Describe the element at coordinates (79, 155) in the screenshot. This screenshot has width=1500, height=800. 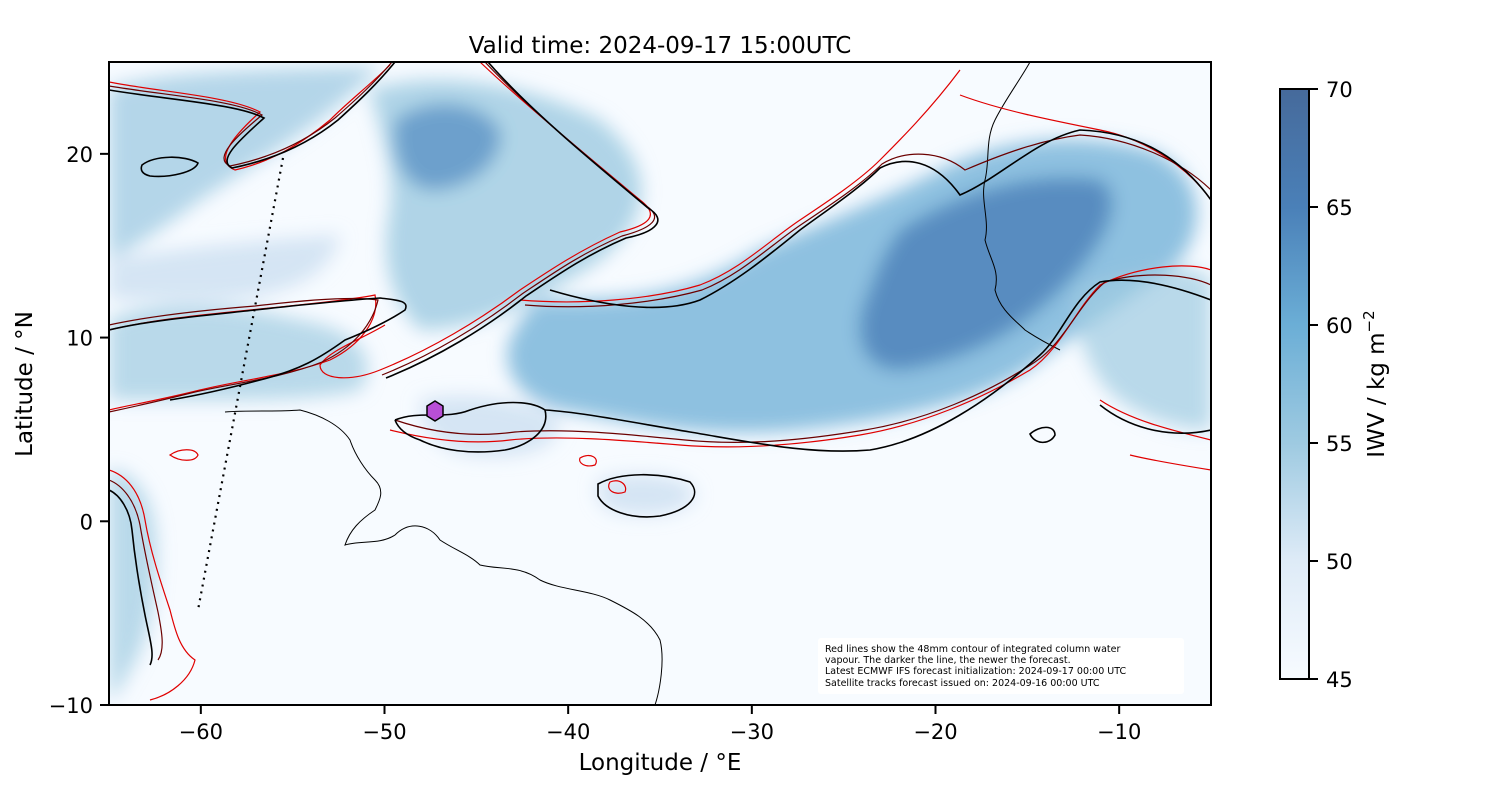
I see `y-tick-label: 20` at that location.